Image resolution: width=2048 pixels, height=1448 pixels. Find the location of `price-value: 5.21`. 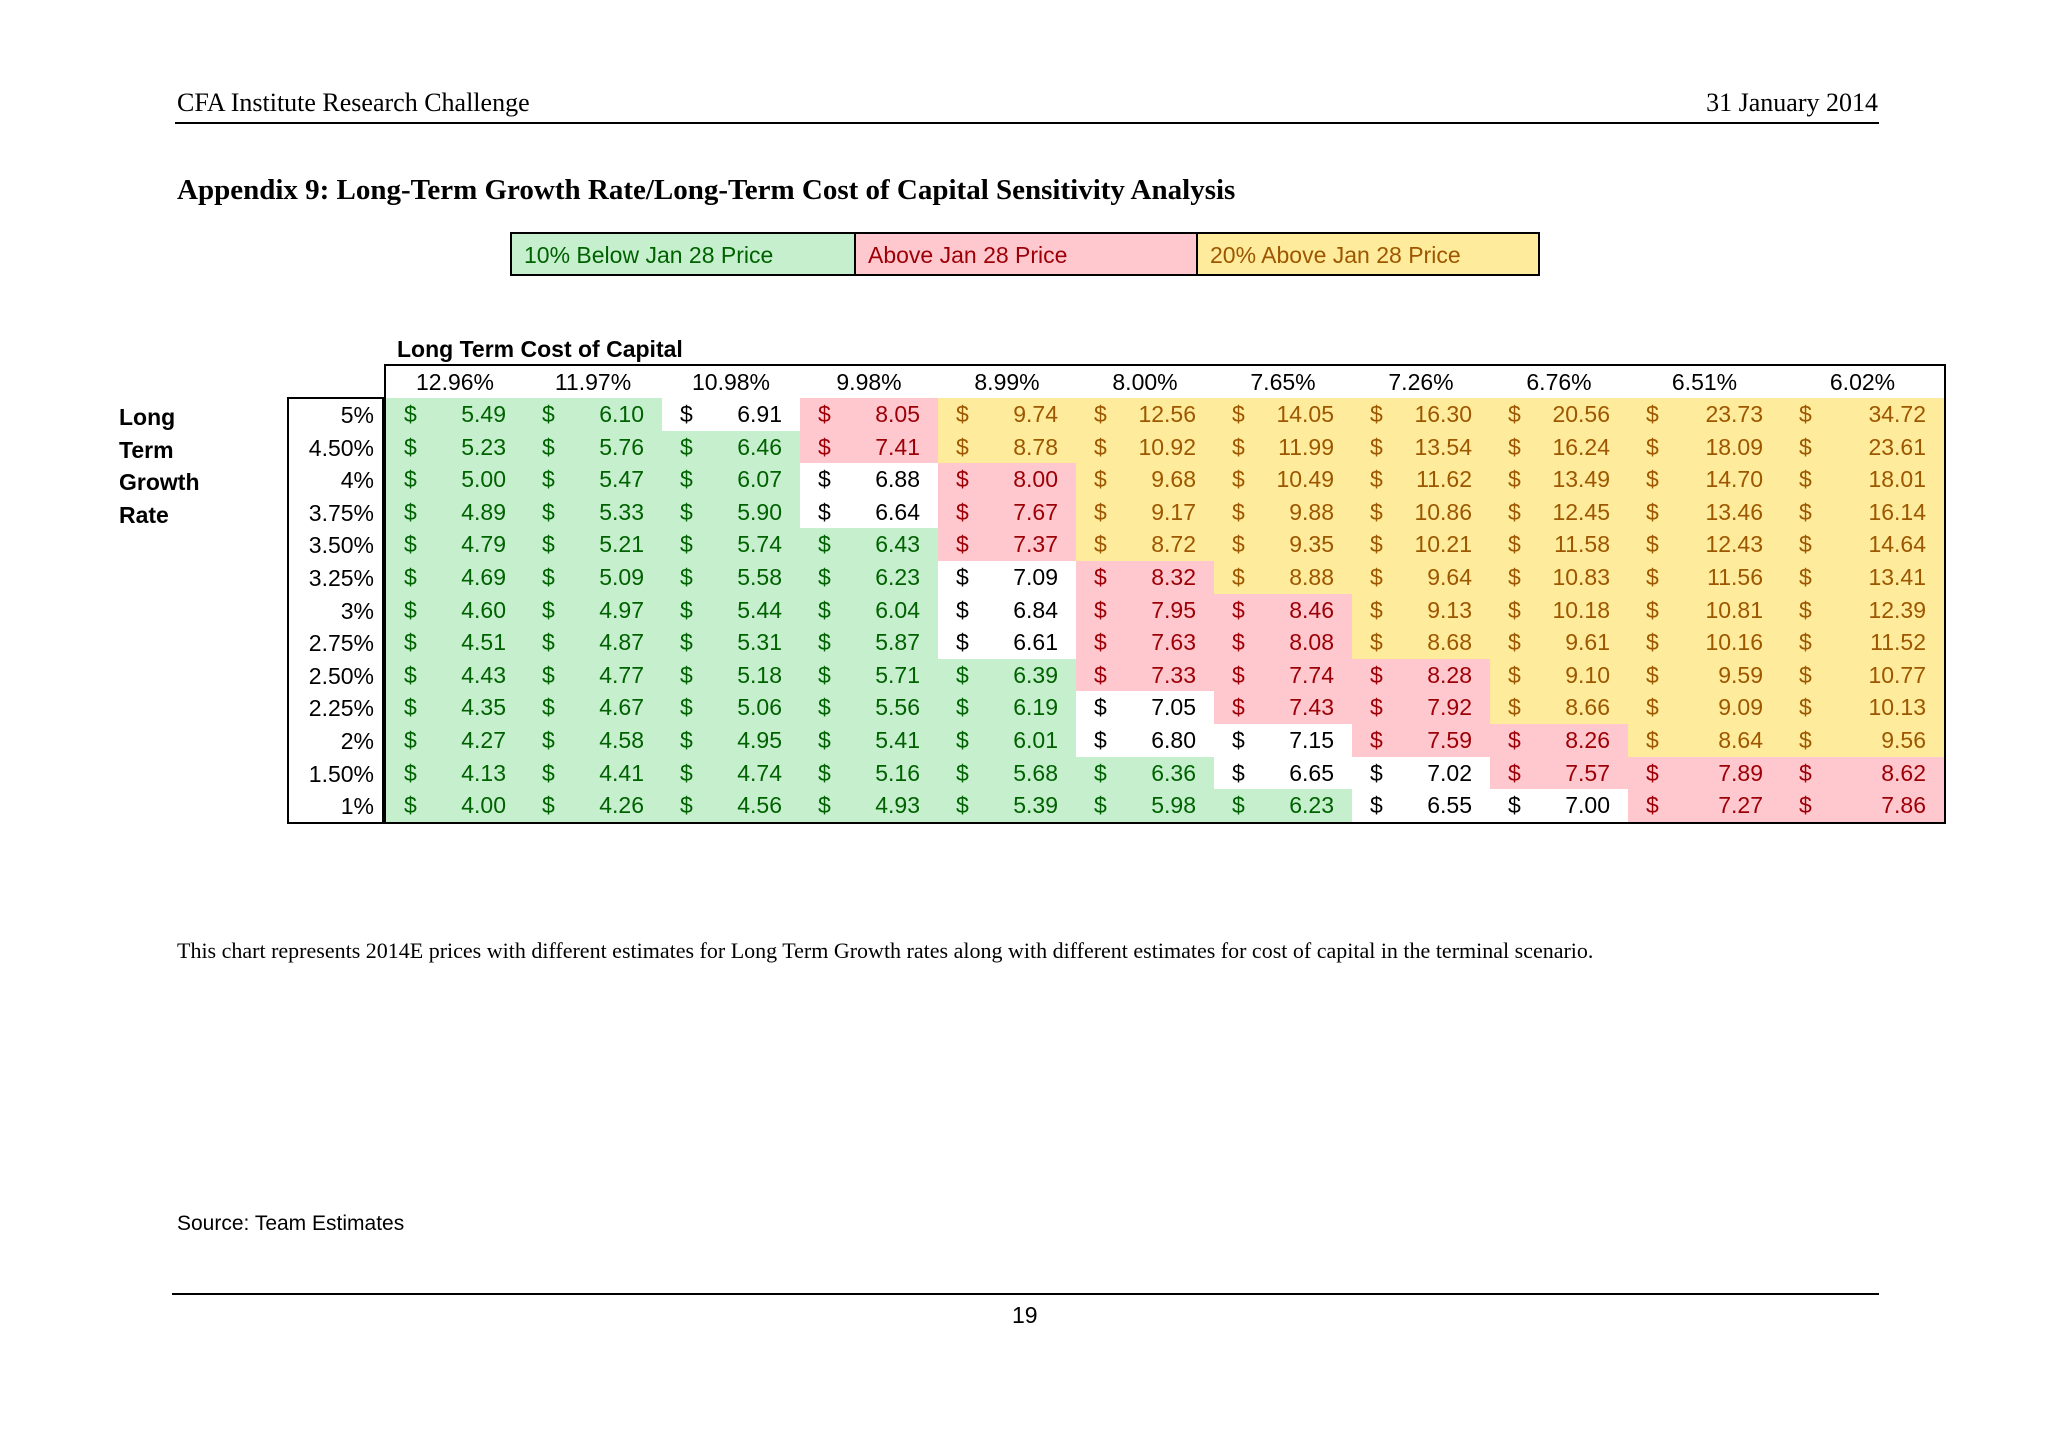

price-value: 5.21 is located at coordinates (621, 544).